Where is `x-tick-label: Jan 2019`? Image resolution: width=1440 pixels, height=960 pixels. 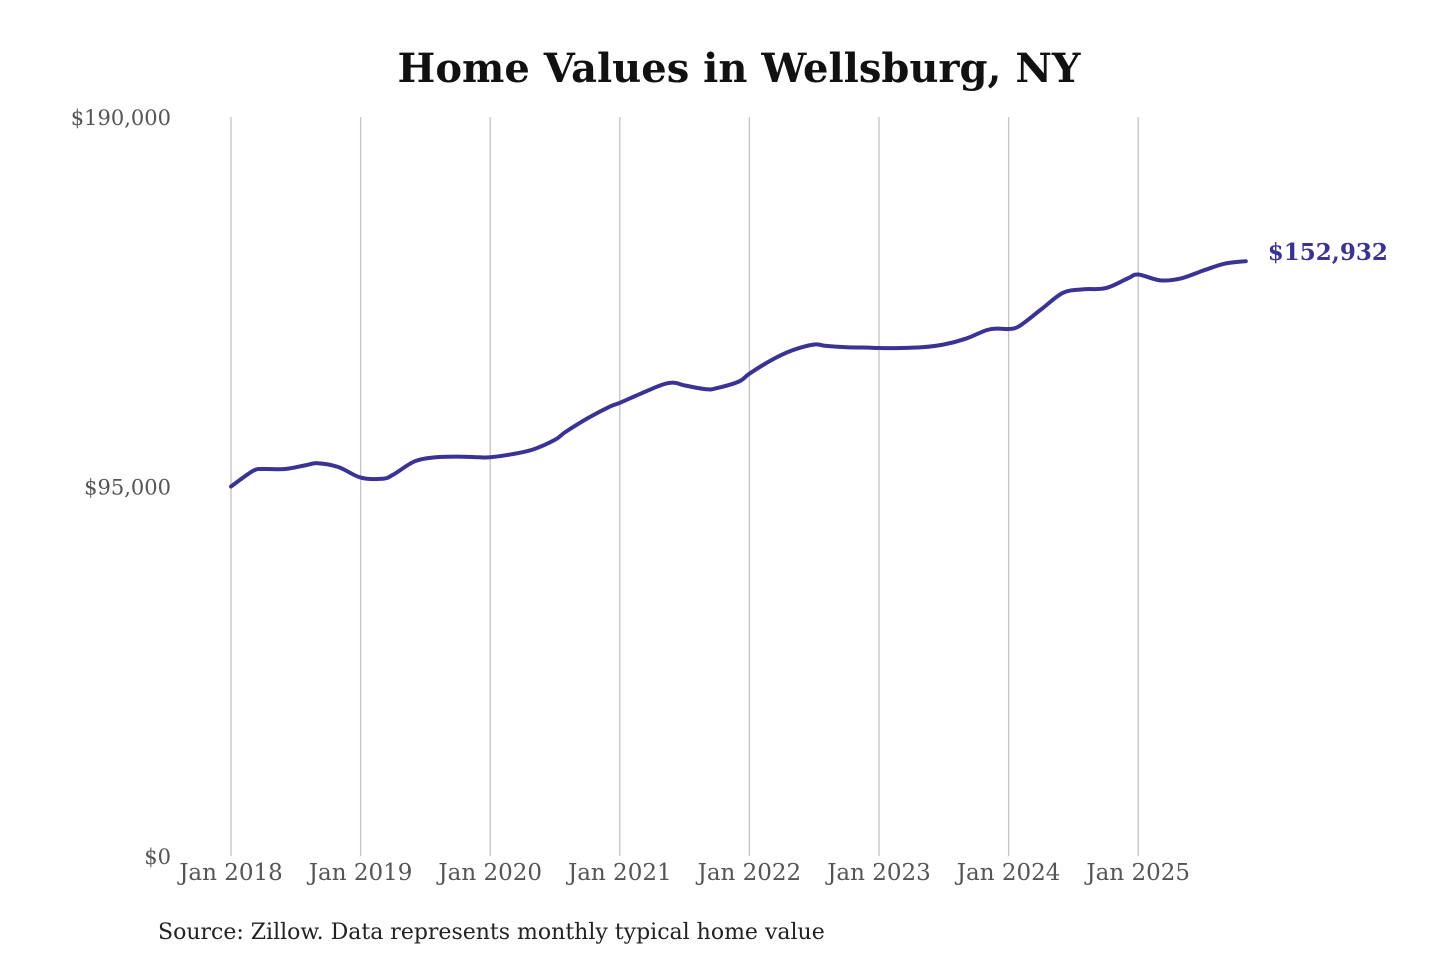
x-tick-label: Jan 2019 is located at coordinates (360, 873).